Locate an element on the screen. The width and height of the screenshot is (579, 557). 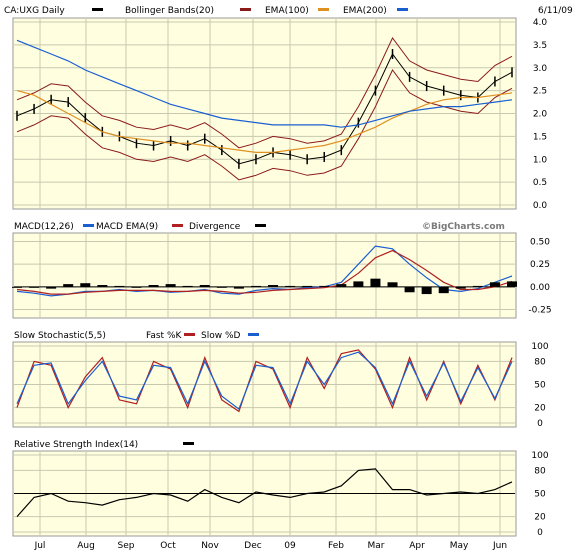
symbol-label: CA:UXG Daily is located at coordinates (34, 11).